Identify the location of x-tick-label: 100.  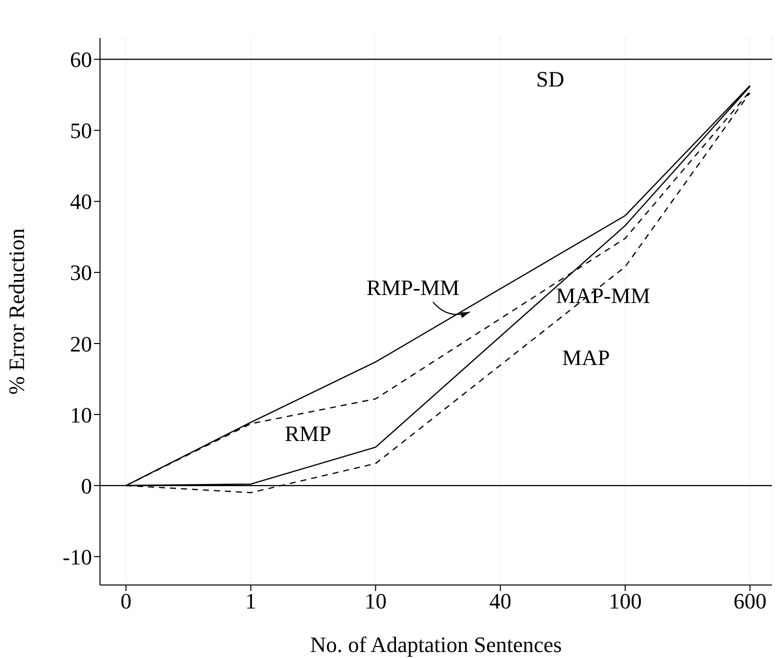
(625, 601).